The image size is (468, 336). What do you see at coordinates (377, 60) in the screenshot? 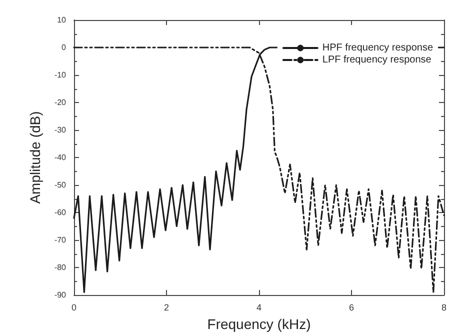
I see `legend-label: LPF frequency response` at bounding box center [377, 60].